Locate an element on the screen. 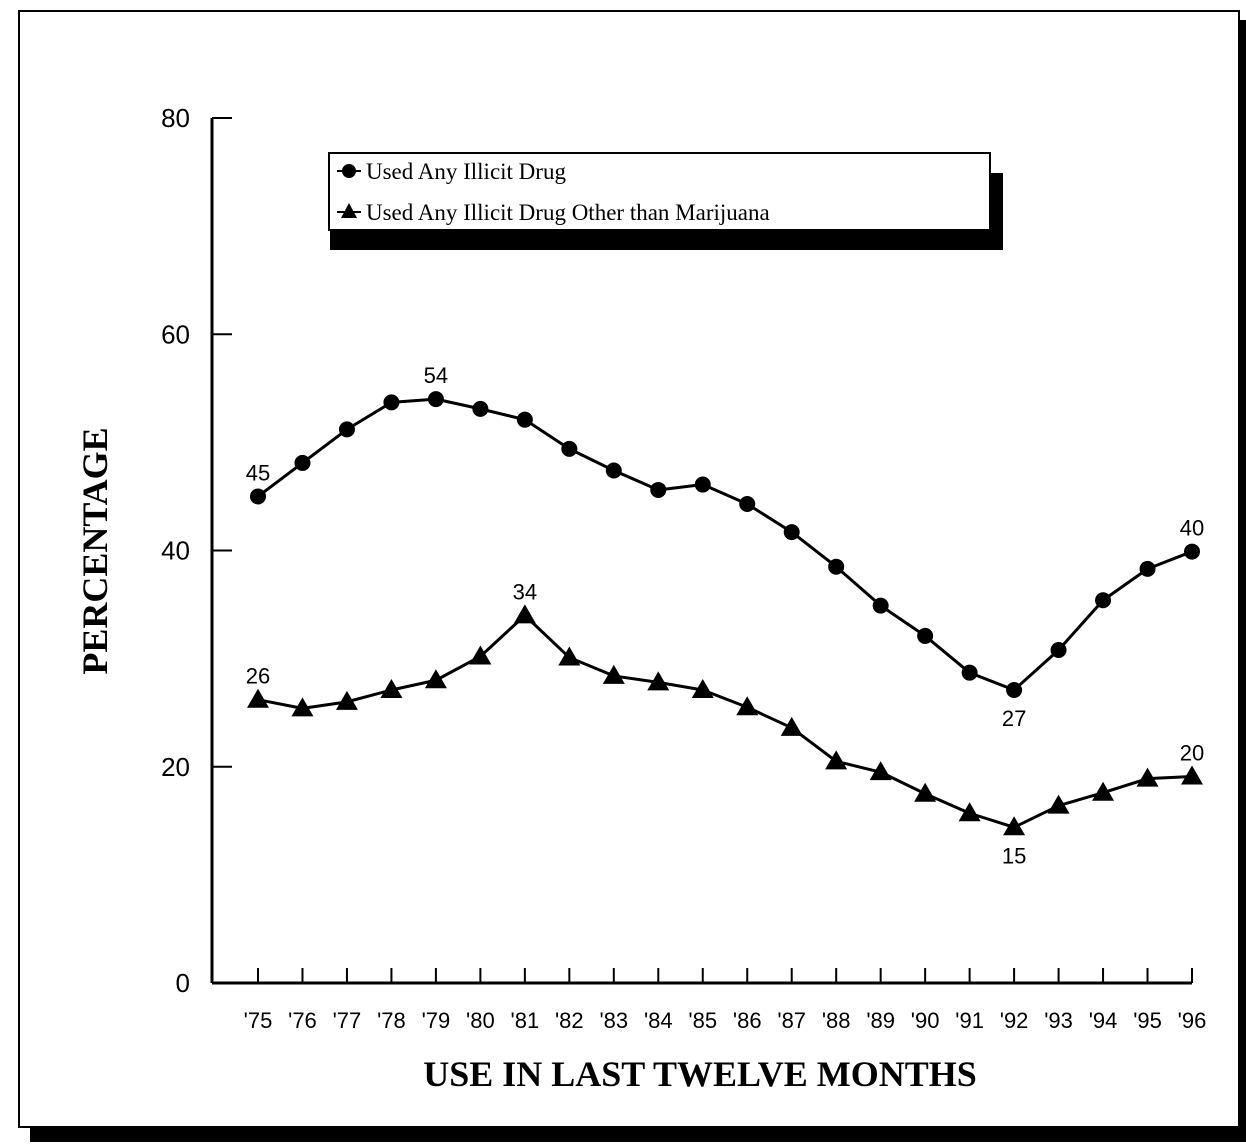 The width and height of the screenshot is (1246, 1148). x-tick-label: '80 is located at coordinates (480, 1020).